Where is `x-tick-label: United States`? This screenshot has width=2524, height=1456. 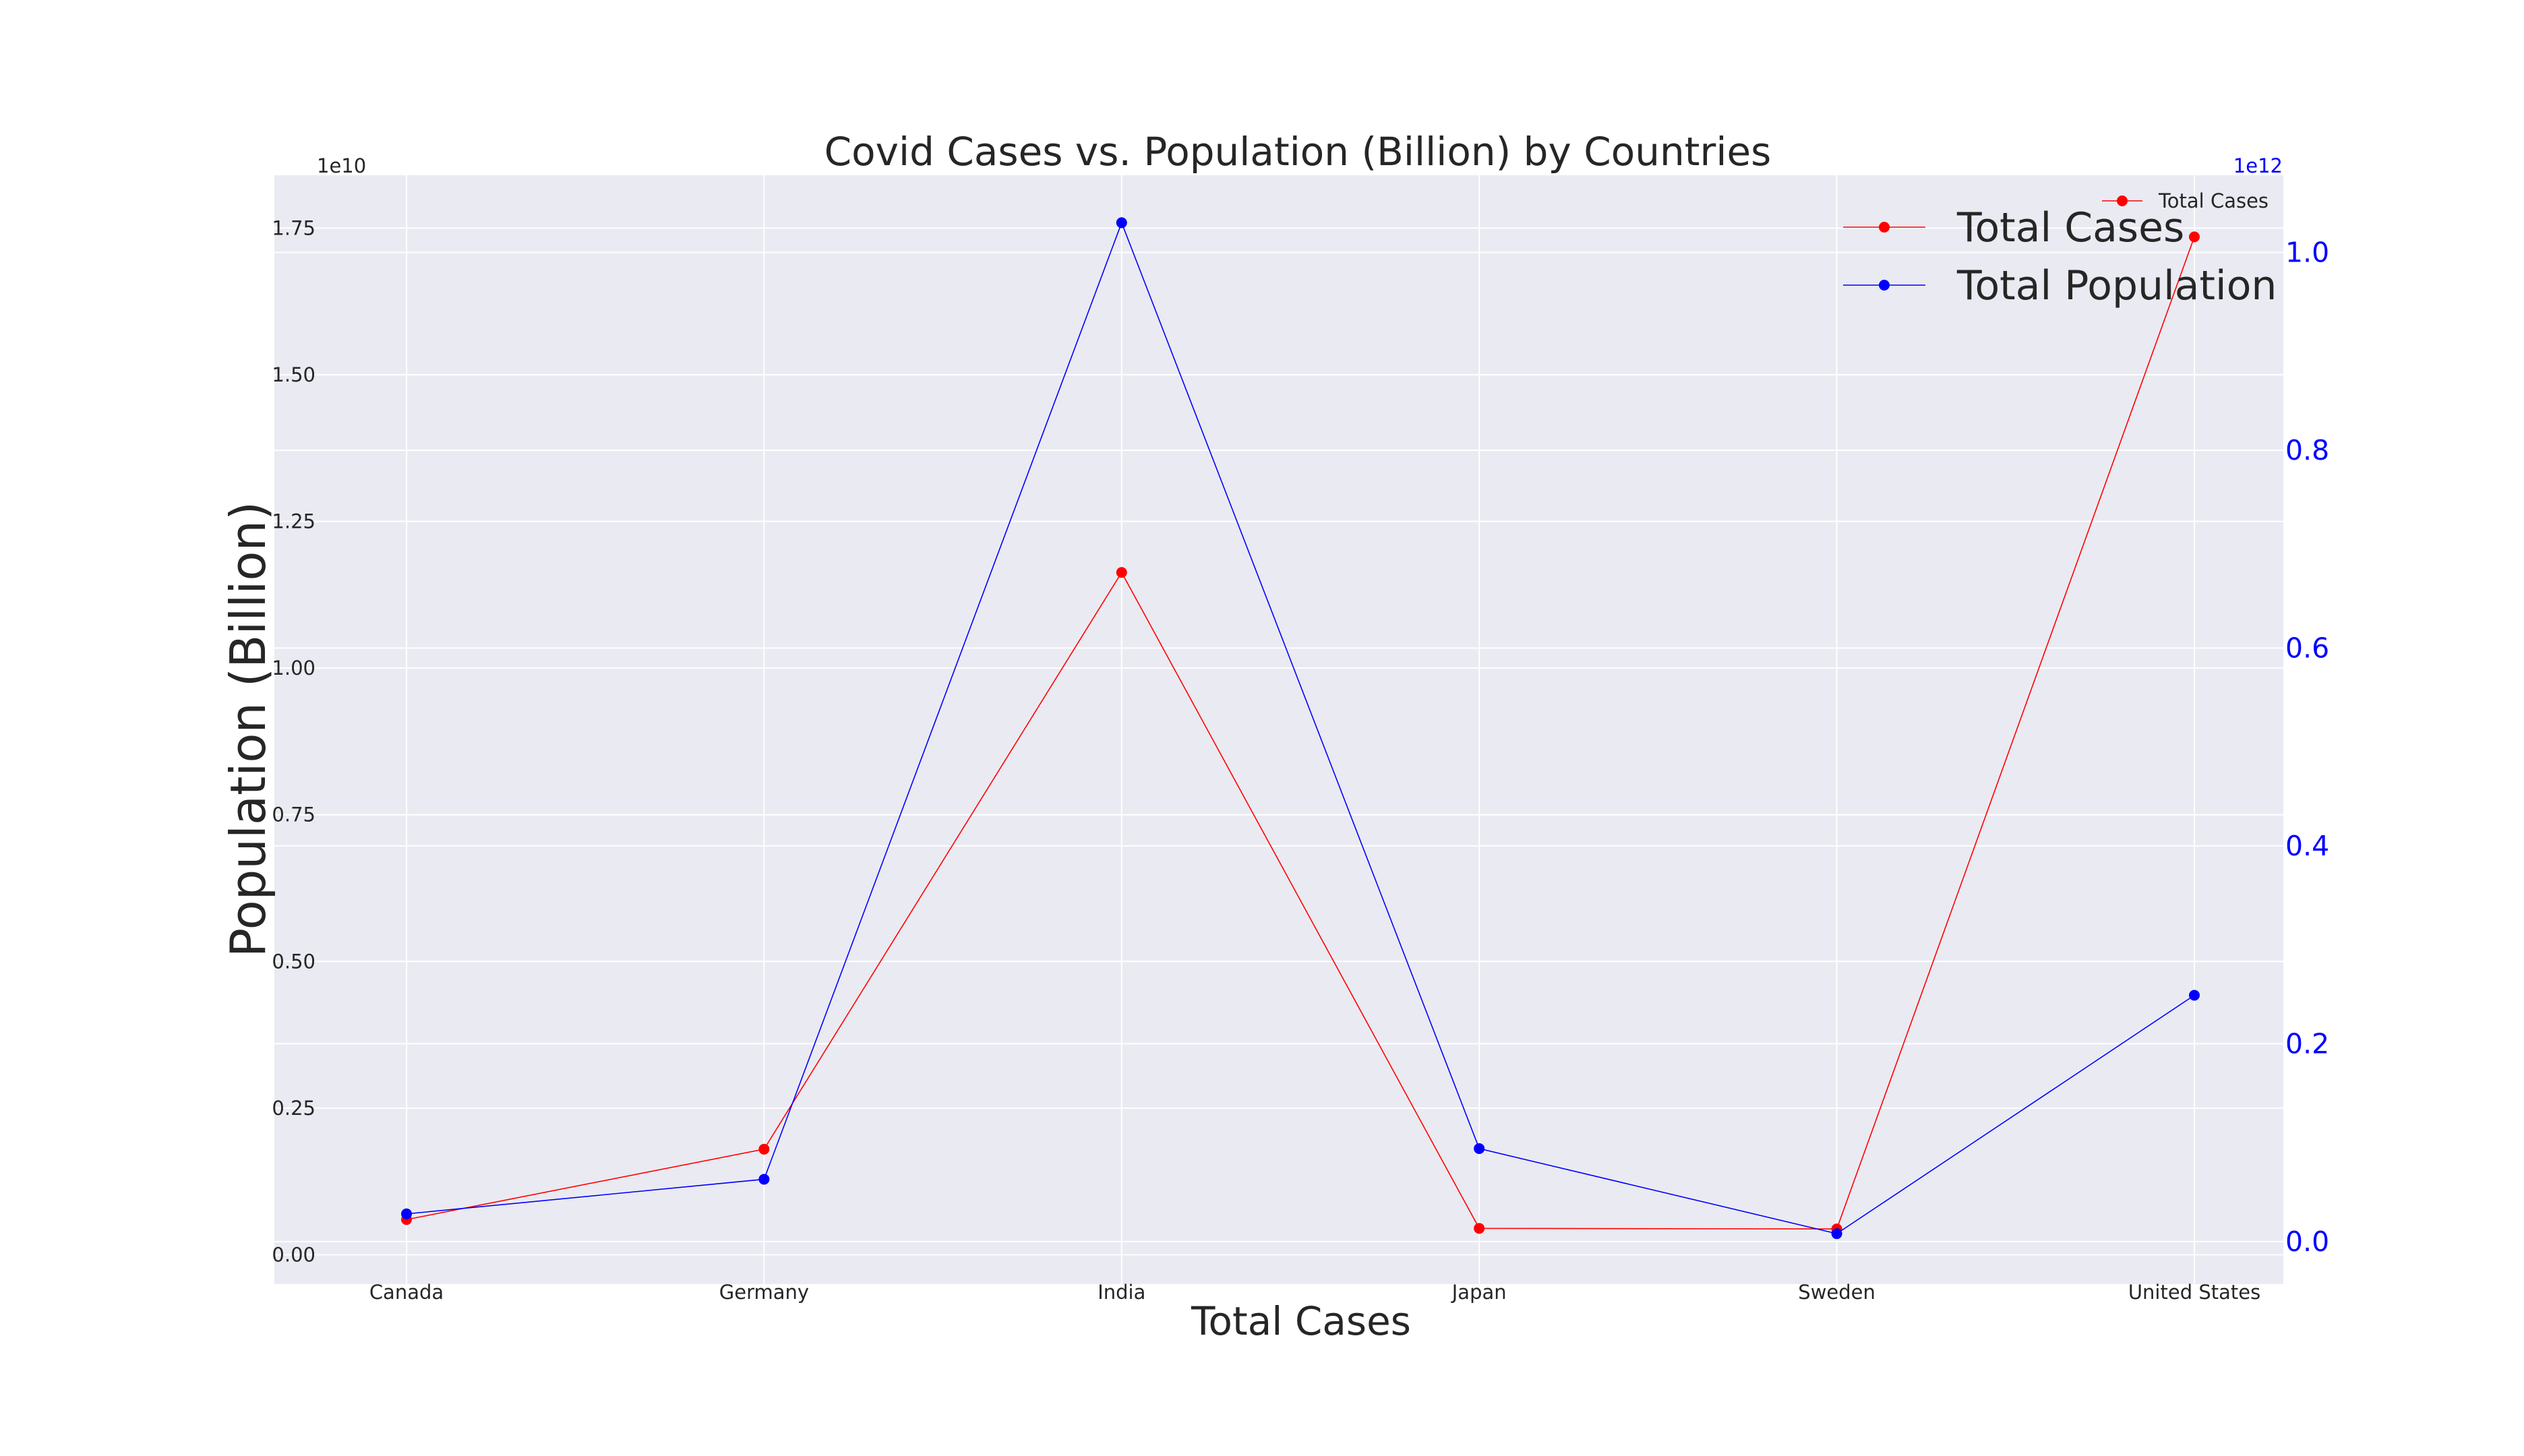 x-tick-label: United States is located at coordinates (2194, 1292).